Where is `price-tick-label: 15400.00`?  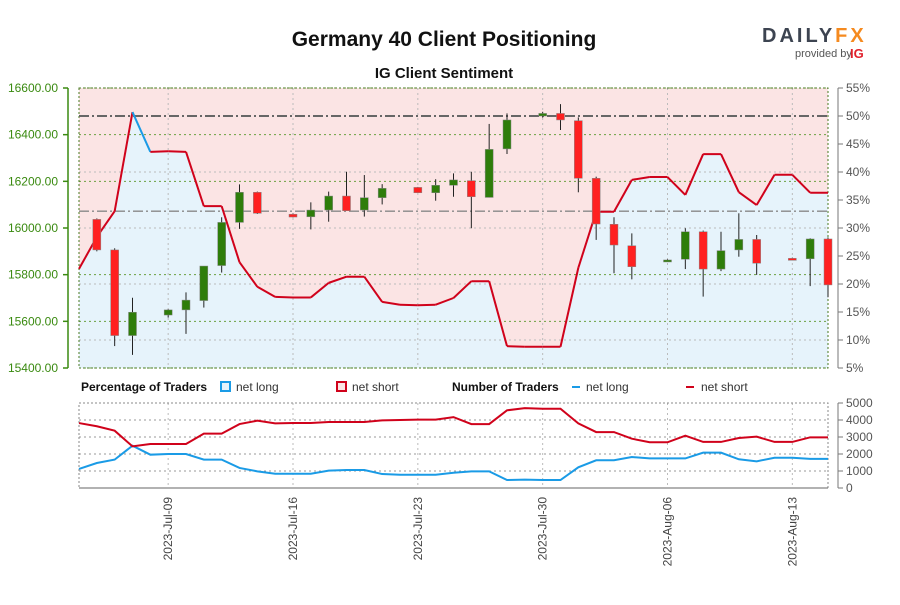 price-tick-label: 15400.00 is located at coordinates (33, 368).